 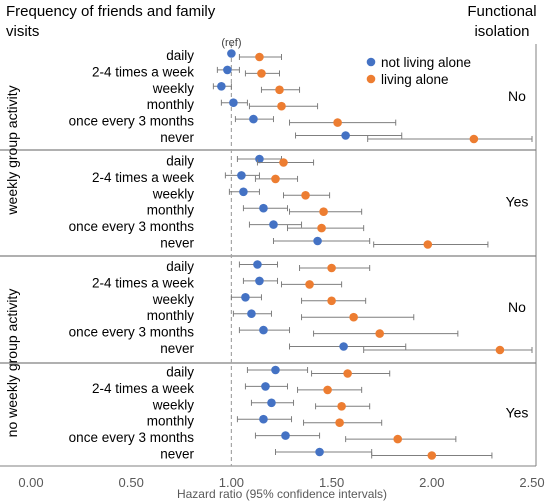 What do you see at coordinates (12, 363) in the screenshot?
I see `group-label-1: no weekly group activity` at bounding box center [12, 363].